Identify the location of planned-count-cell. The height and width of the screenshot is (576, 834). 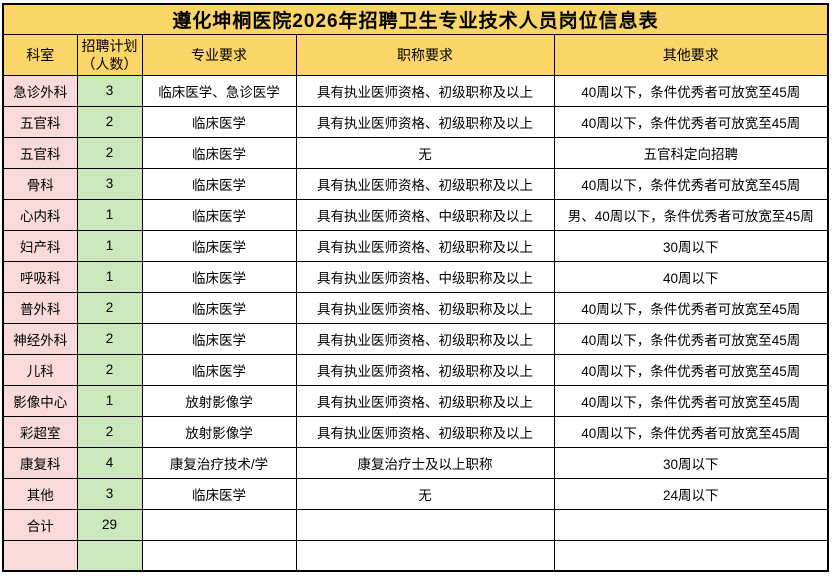
(109, 555).